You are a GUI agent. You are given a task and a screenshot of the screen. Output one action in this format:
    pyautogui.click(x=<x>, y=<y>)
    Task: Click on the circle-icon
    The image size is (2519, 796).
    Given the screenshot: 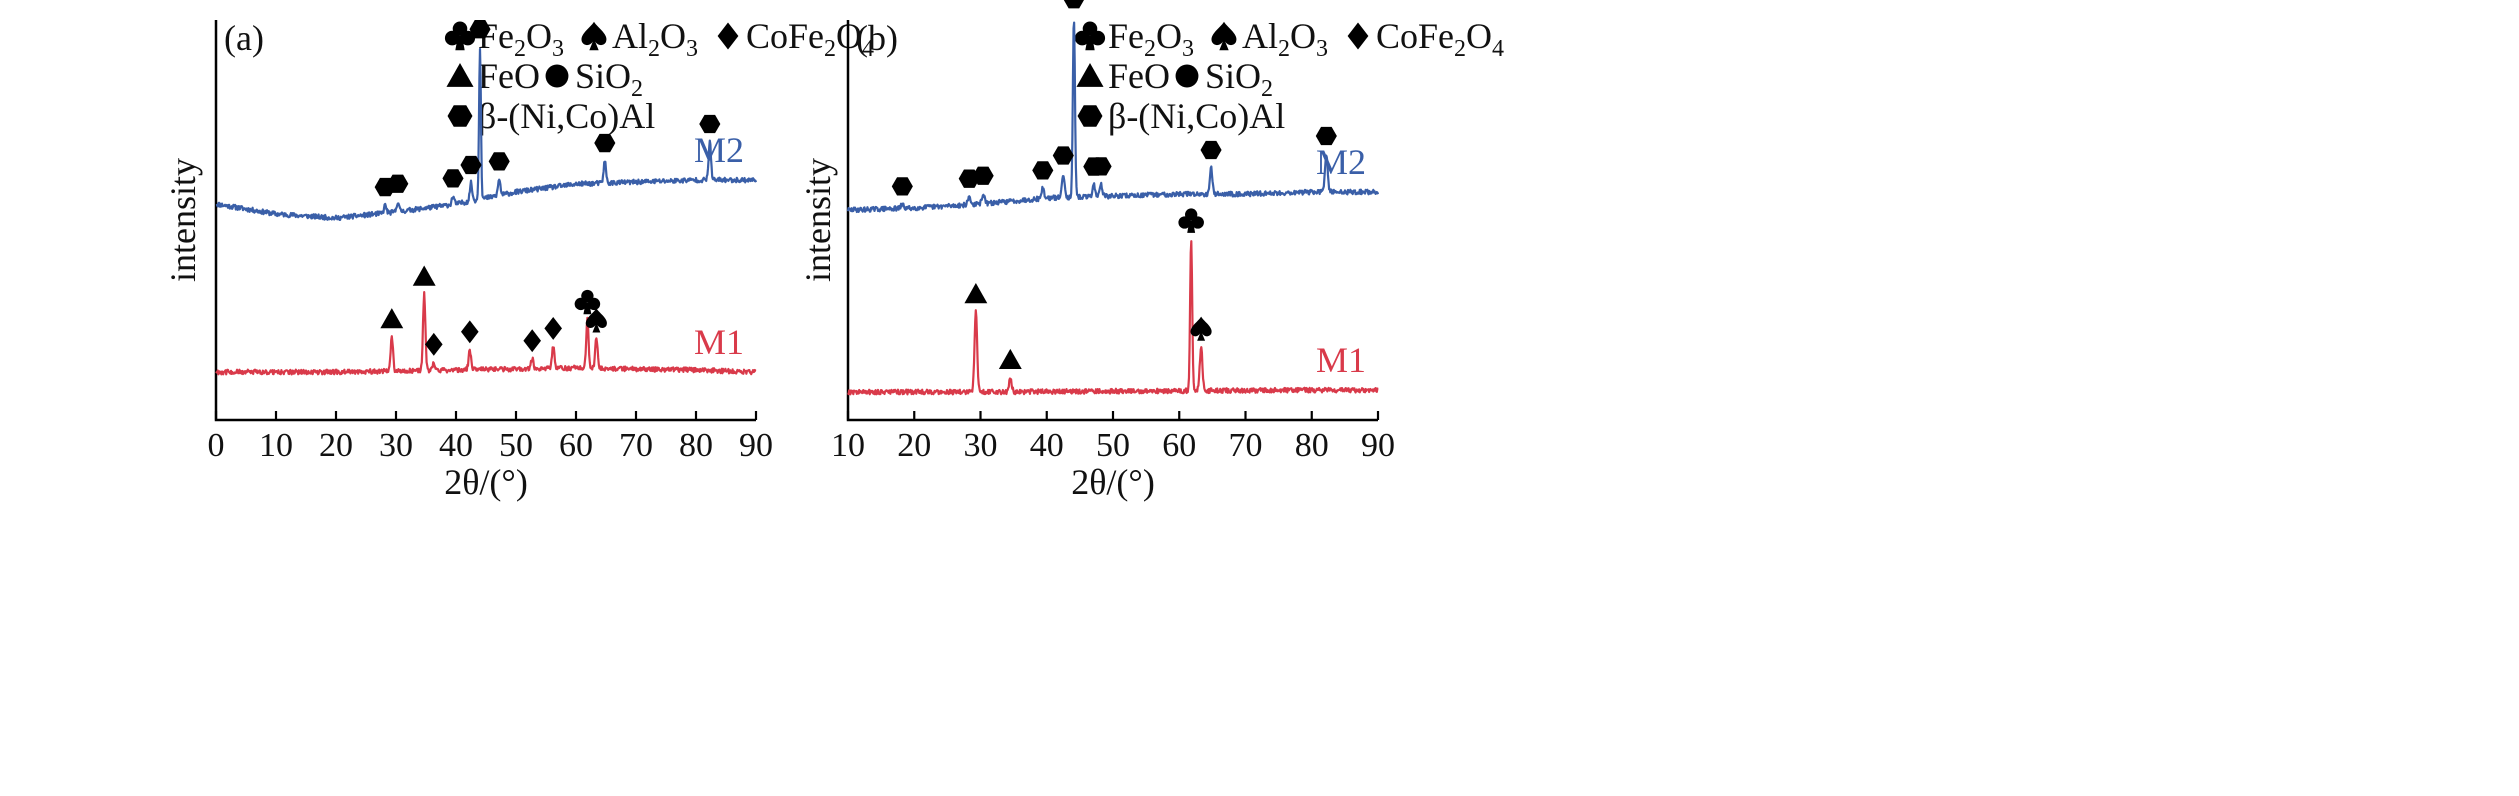 What is the action you would take?
    pyautogui.click(x=1187, y=76)
    